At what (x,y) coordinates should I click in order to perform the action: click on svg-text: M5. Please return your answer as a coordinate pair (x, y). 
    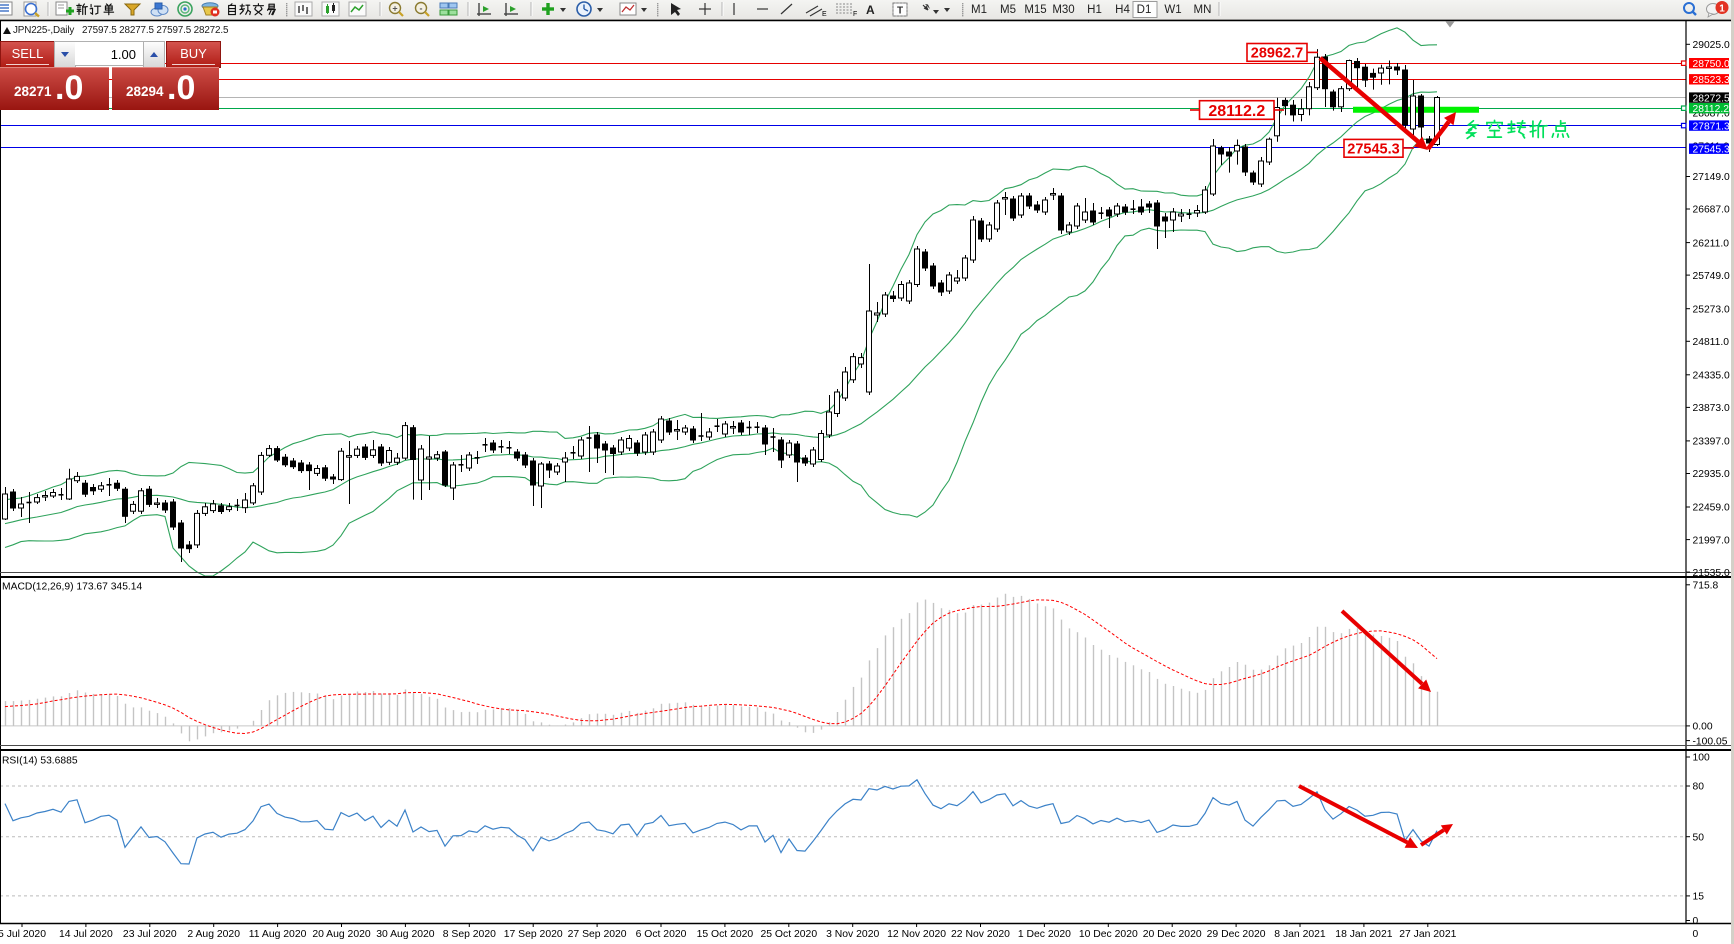
    Looking at the image, I should click on (1008, 10).